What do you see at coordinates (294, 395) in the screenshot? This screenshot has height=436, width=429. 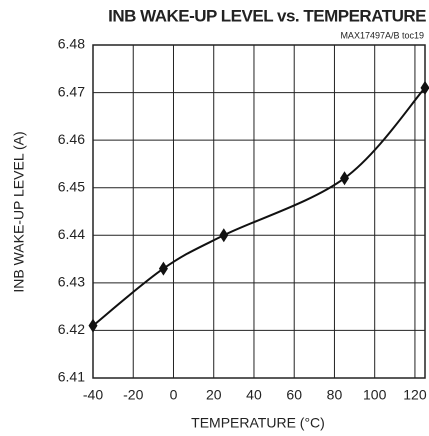 I see `x-tick-label: 60` at bounding box center [294, 395].